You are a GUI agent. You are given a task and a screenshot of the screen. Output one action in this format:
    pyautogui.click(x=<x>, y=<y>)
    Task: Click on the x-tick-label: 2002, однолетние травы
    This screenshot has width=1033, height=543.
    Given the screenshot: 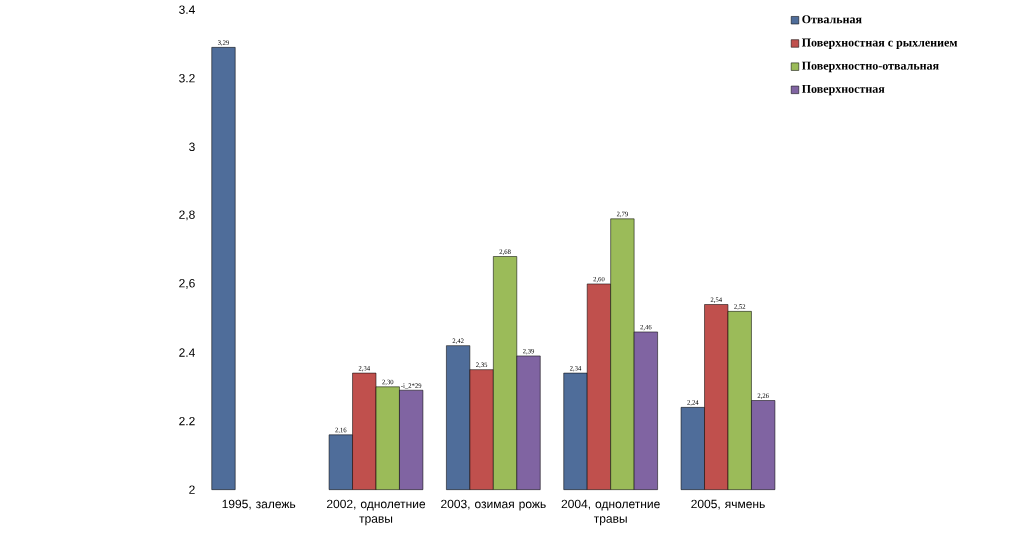 What is the action you would take?
    pyautogui.click(x=376, y=512)
    